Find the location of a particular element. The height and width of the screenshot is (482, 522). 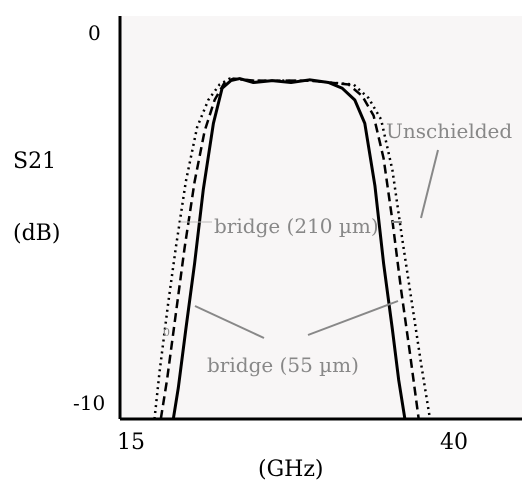

annotation-bridge-210: bridge (210 µm) is located at coordinates (296, 226).